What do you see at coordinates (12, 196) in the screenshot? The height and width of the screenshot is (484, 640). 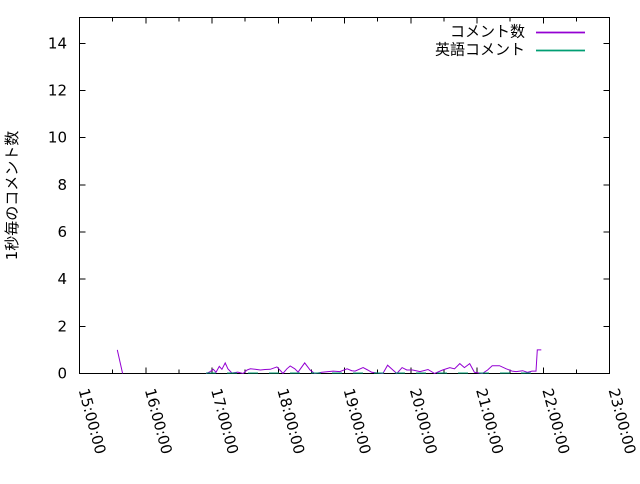 I see `y-axis-title: 1秒毎のコメント数` at bounding box center [12, 196].